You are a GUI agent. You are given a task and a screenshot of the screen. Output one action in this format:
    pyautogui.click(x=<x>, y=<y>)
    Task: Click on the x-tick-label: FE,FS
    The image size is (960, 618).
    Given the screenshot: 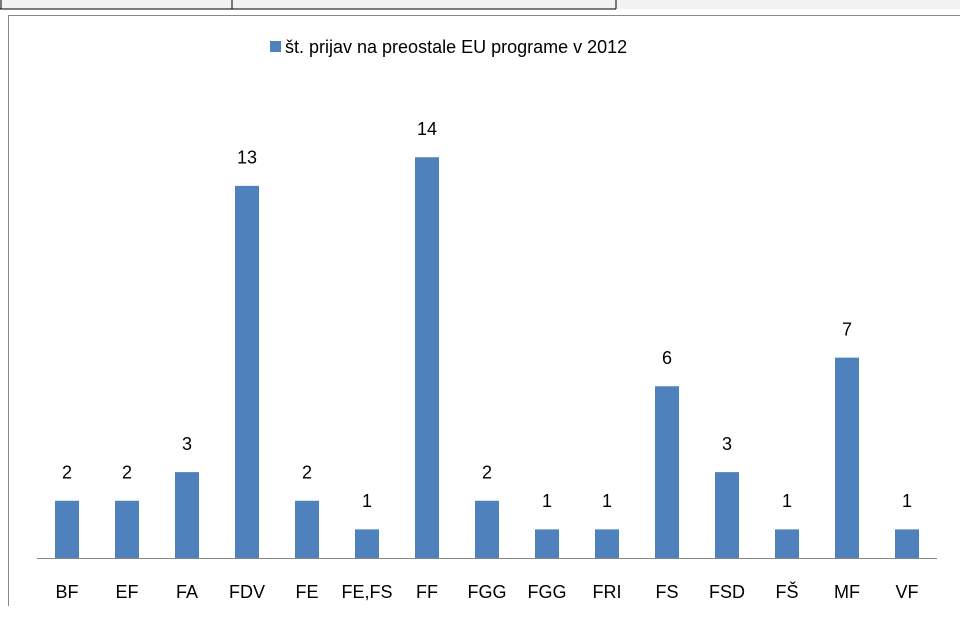 What is the action you would take?
    pyautogui.click(x=366, y=592)
    